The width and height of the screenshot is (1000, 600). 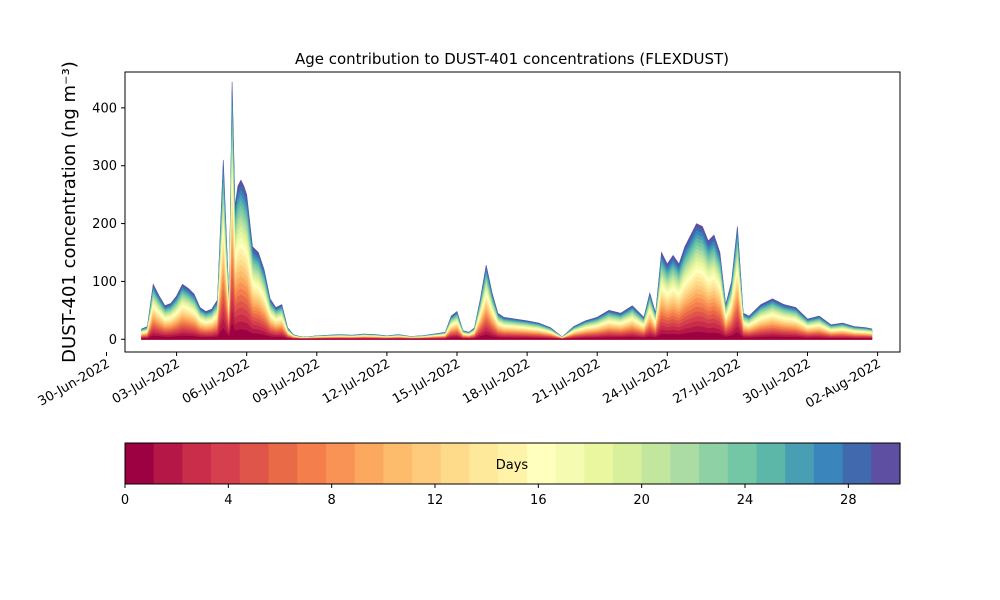 I want to click on y-tick-label: 100, so click(x=104, y=282).